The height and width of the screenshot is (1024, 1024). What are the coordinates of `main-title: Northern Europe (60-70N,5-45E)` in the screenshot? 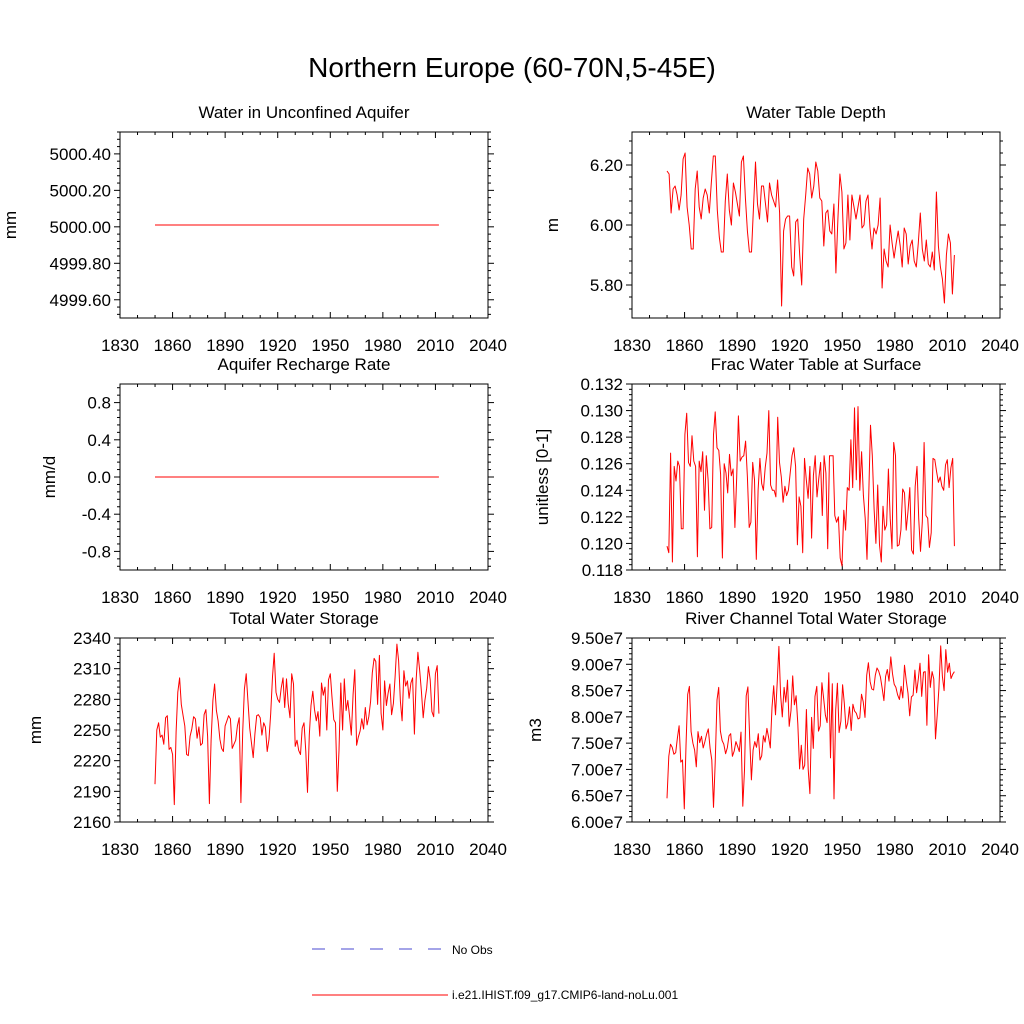 It's located at (512, 67).